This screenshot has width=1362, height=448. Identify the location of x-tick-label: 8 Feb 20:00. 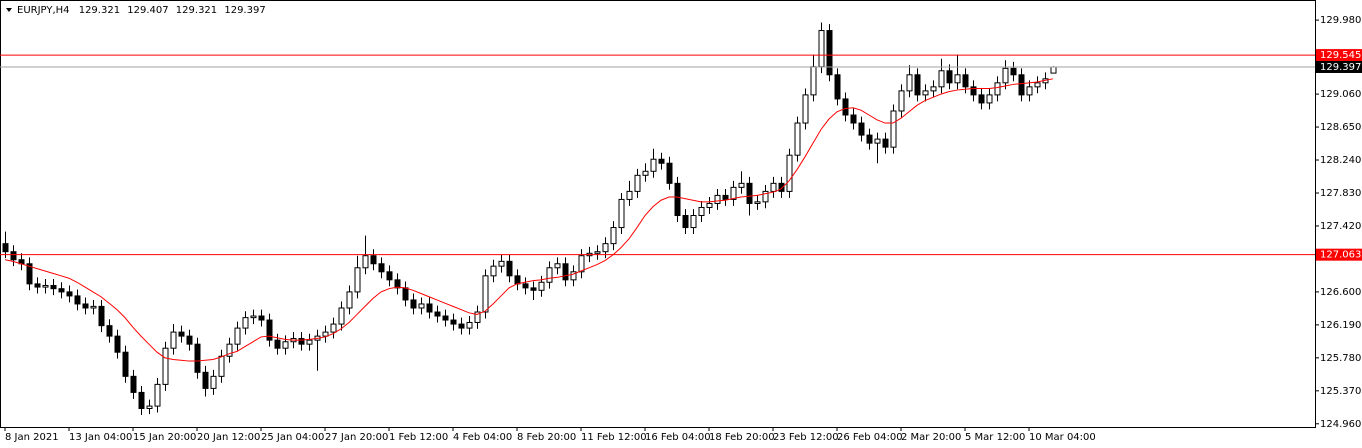
(546, 437).